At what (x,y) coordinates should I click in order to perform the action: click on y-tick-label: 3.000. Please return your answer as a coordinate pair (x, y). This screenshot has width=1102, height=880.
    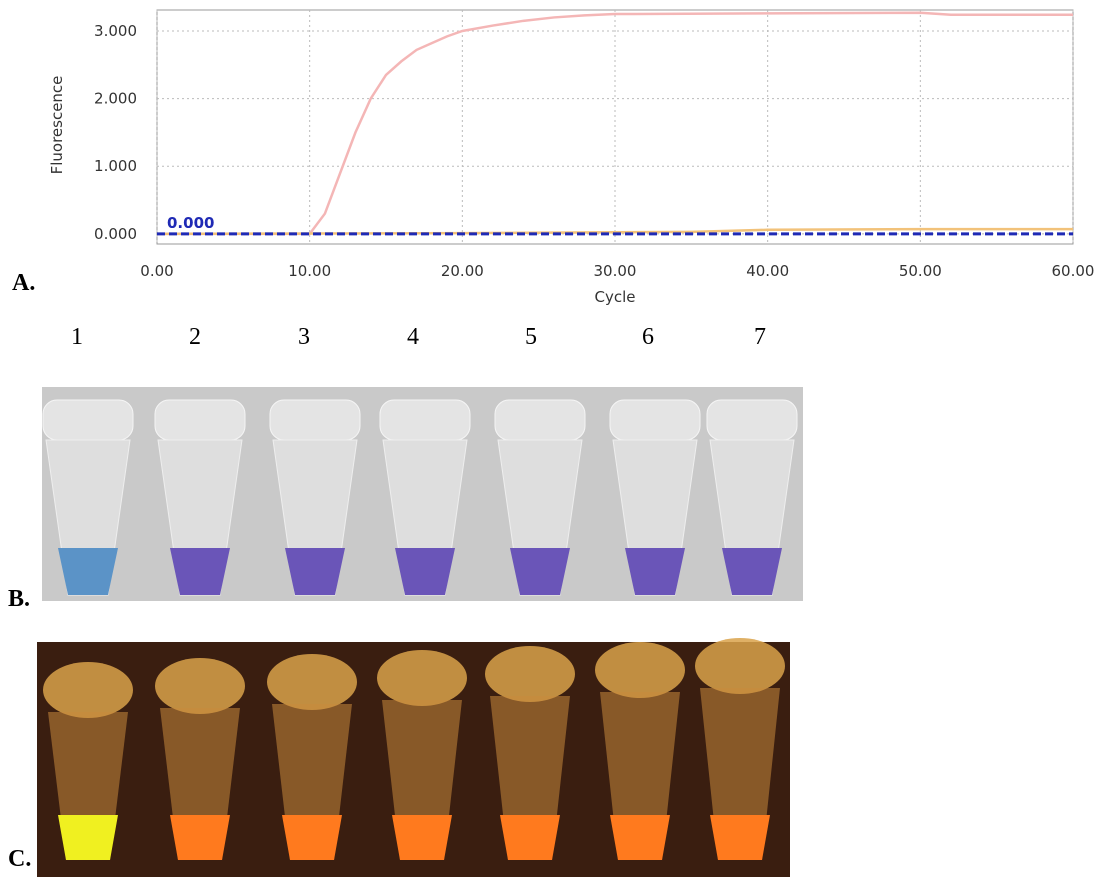
    Looking at the image, I should click on (115, 31).